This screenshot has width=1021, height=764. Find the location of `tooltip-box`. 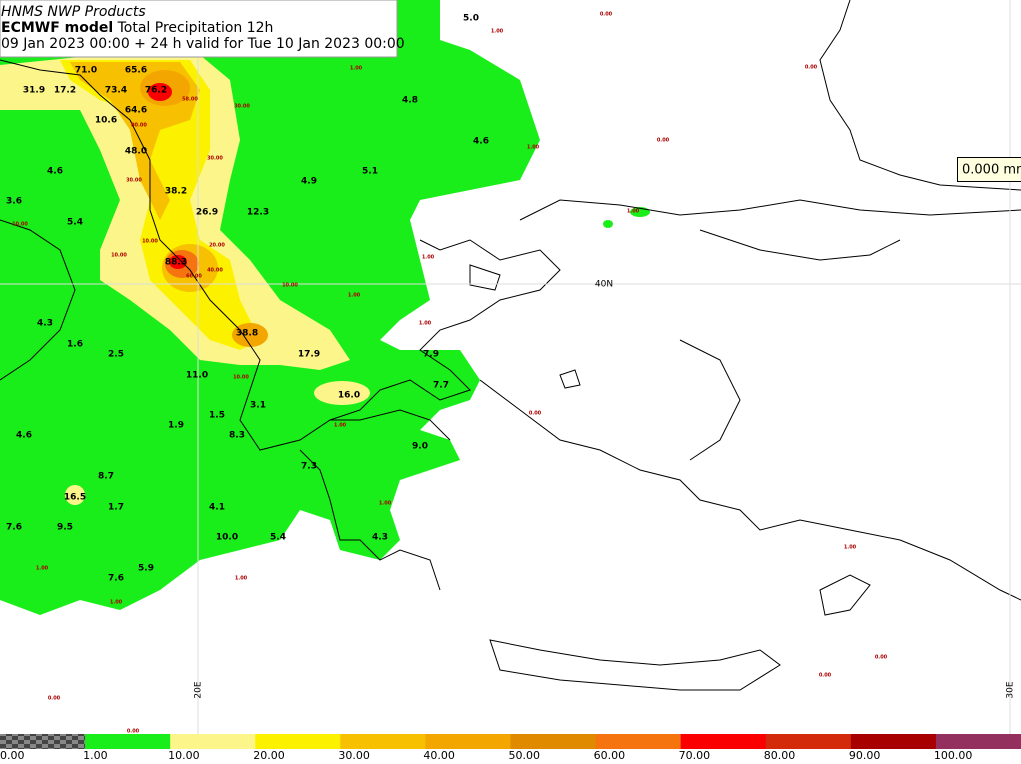

tooltip-box is located at coordinates (989, 169).